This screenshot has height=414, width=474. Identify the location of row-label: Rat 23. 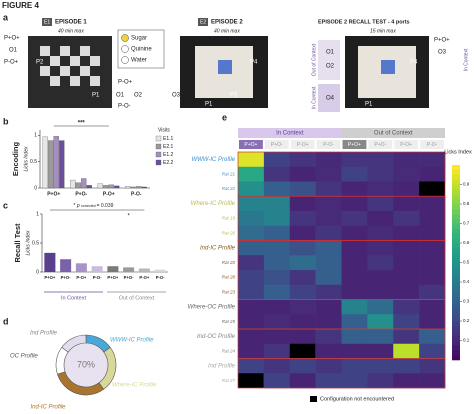
(229, 291).